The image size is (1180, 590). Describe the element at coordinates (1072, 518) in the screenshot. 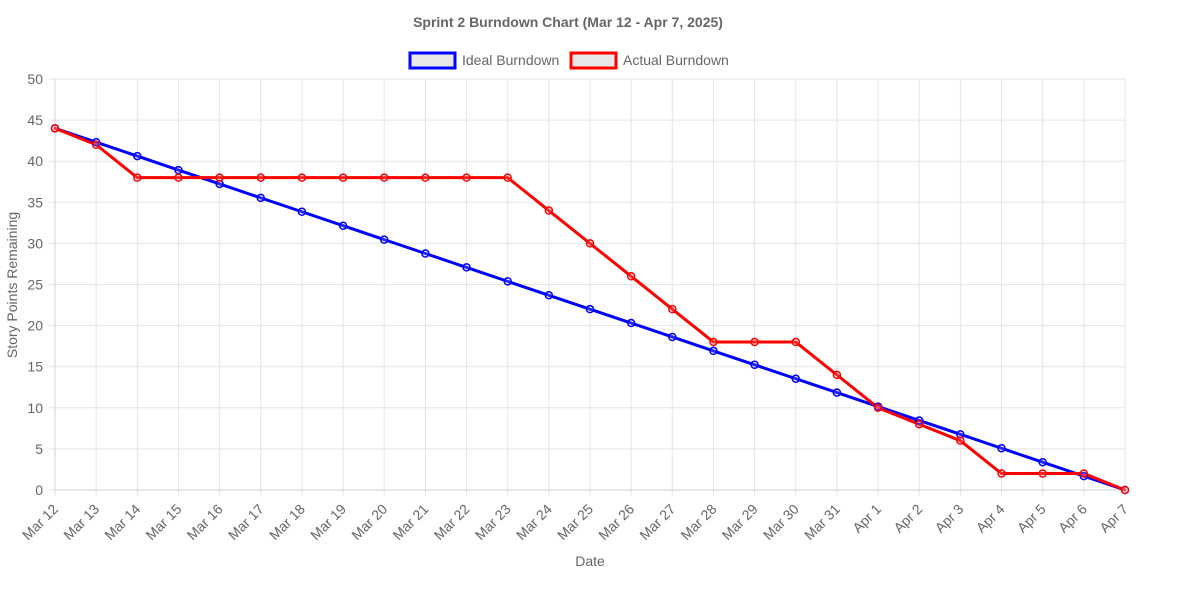

I see `x-tick-label: Apr 6` at that location.